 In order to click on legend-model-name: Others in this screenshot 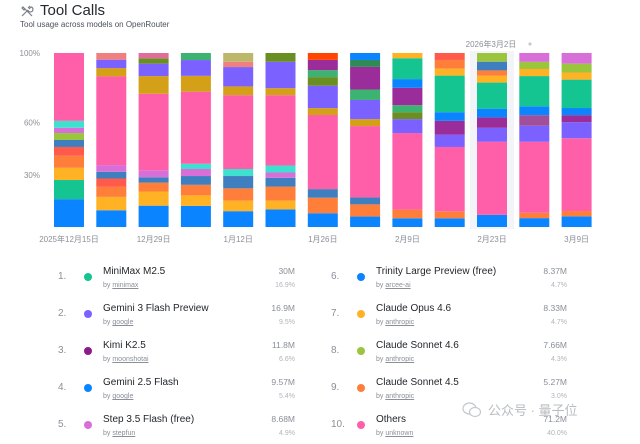, I will do `click(391, 419)`.